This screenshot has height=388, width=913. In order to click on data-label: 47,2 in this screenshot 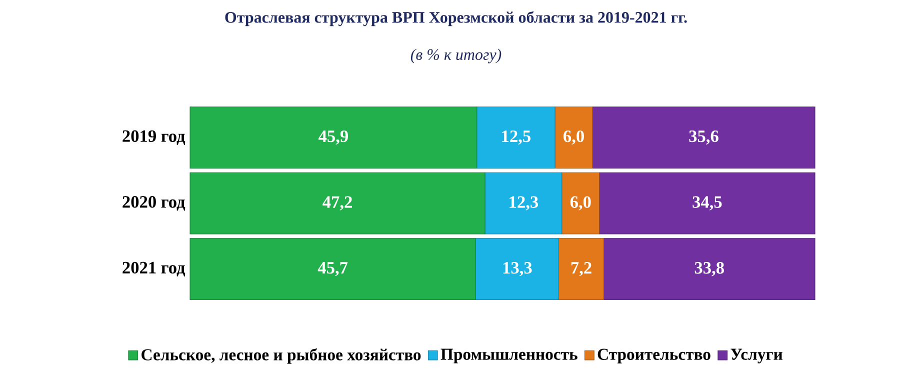, I will do `click(337, 203)`.